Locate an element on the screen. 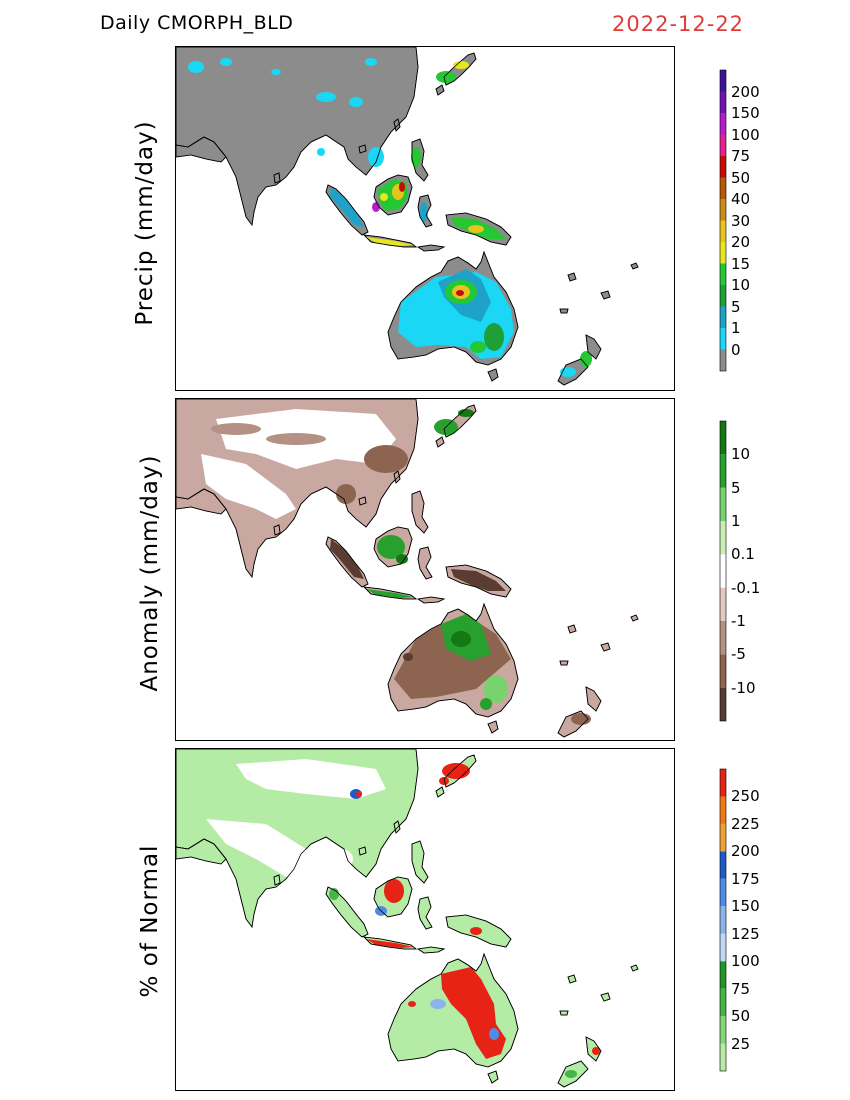  coast-pac1 is located at coordinates (572, 629).